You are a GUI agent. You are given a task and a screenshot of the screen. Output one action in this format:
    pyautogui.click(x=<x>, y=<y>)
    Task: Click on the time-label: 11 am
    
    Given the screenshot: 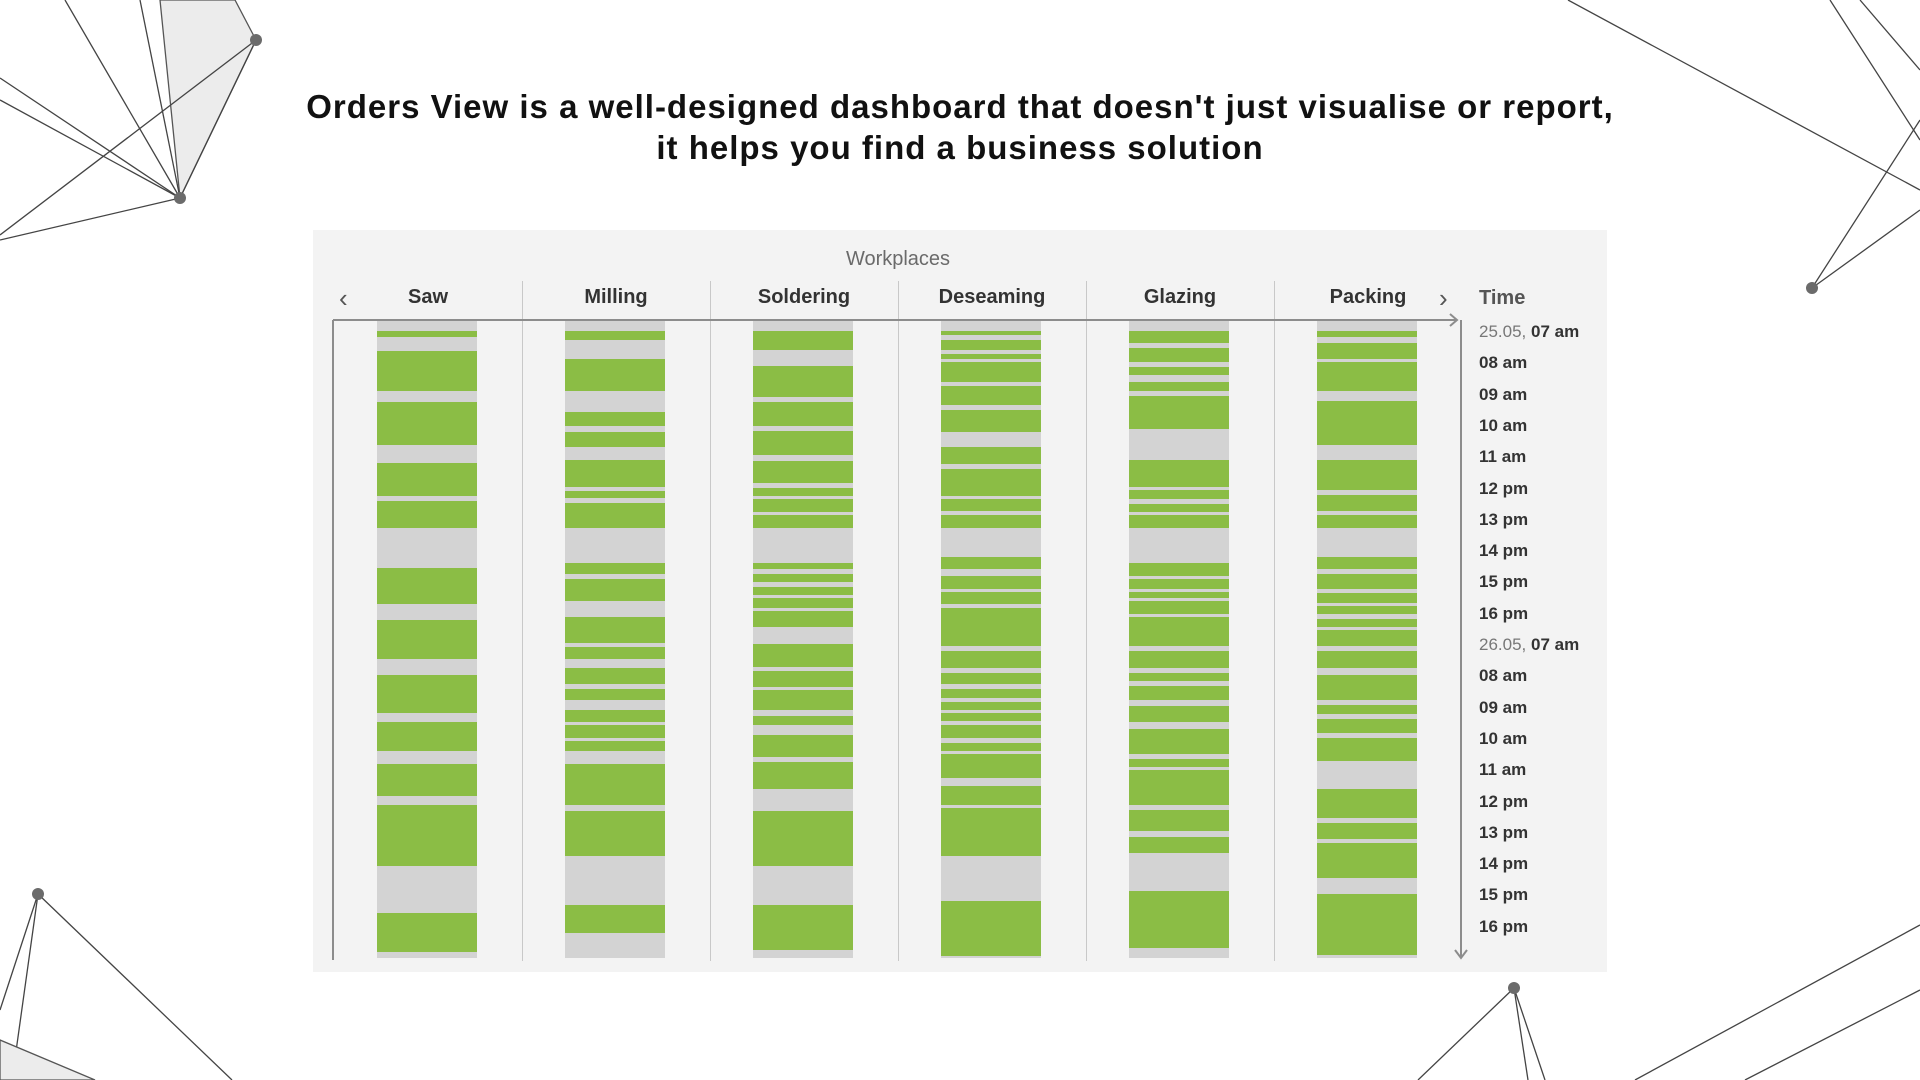 What is the action you would take?
    pyautogui.click(x=1502, y=770)
    